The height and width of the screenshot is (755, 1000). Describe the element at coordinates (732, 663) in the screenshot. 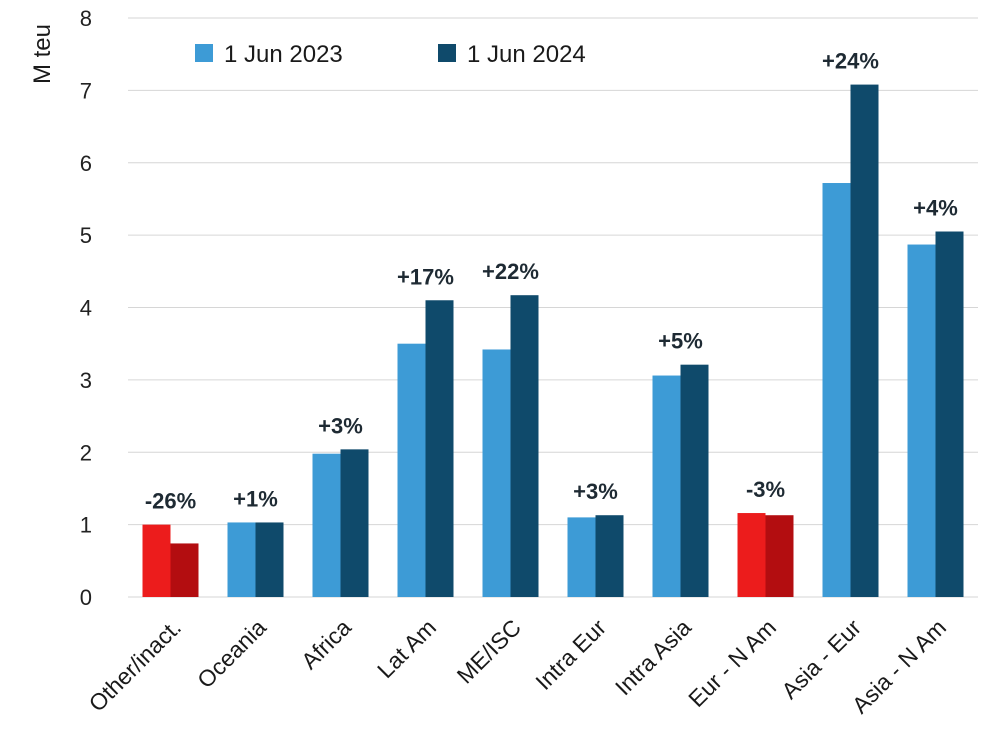

I see `x-category-label: Eur - N Am` at that location.